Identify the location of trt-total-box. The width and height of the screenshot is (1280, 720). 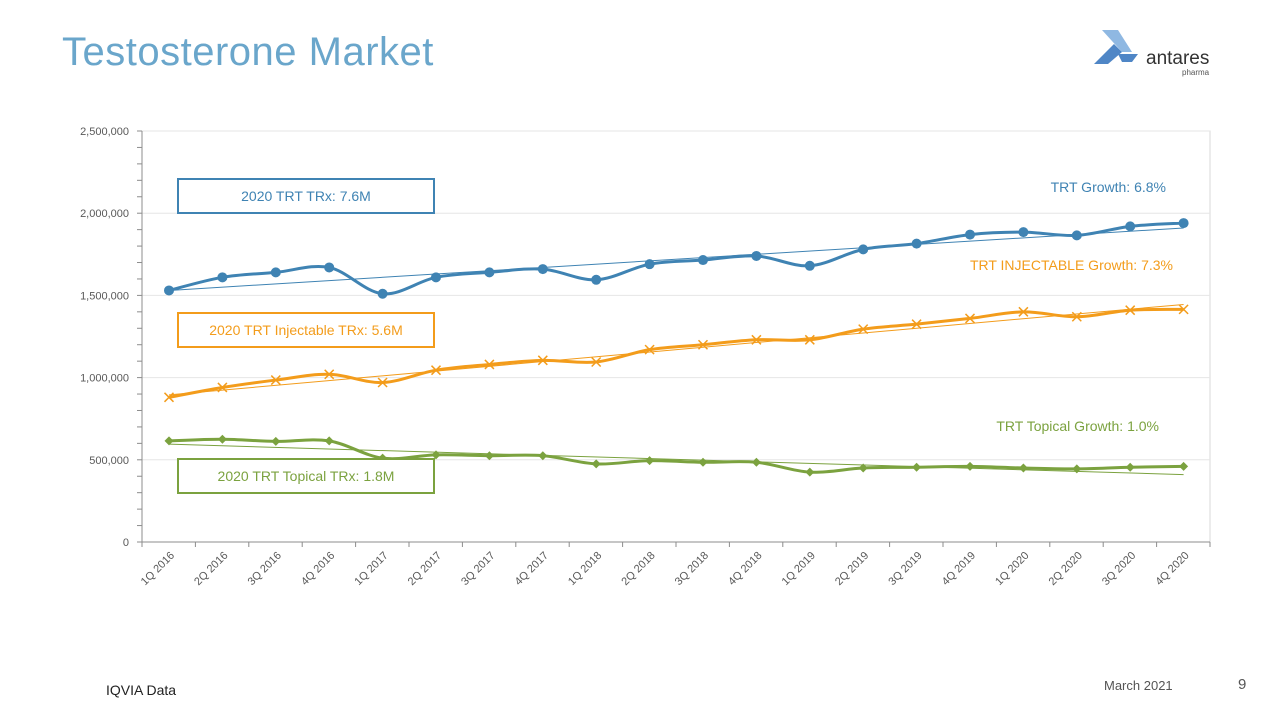
(306, 196).